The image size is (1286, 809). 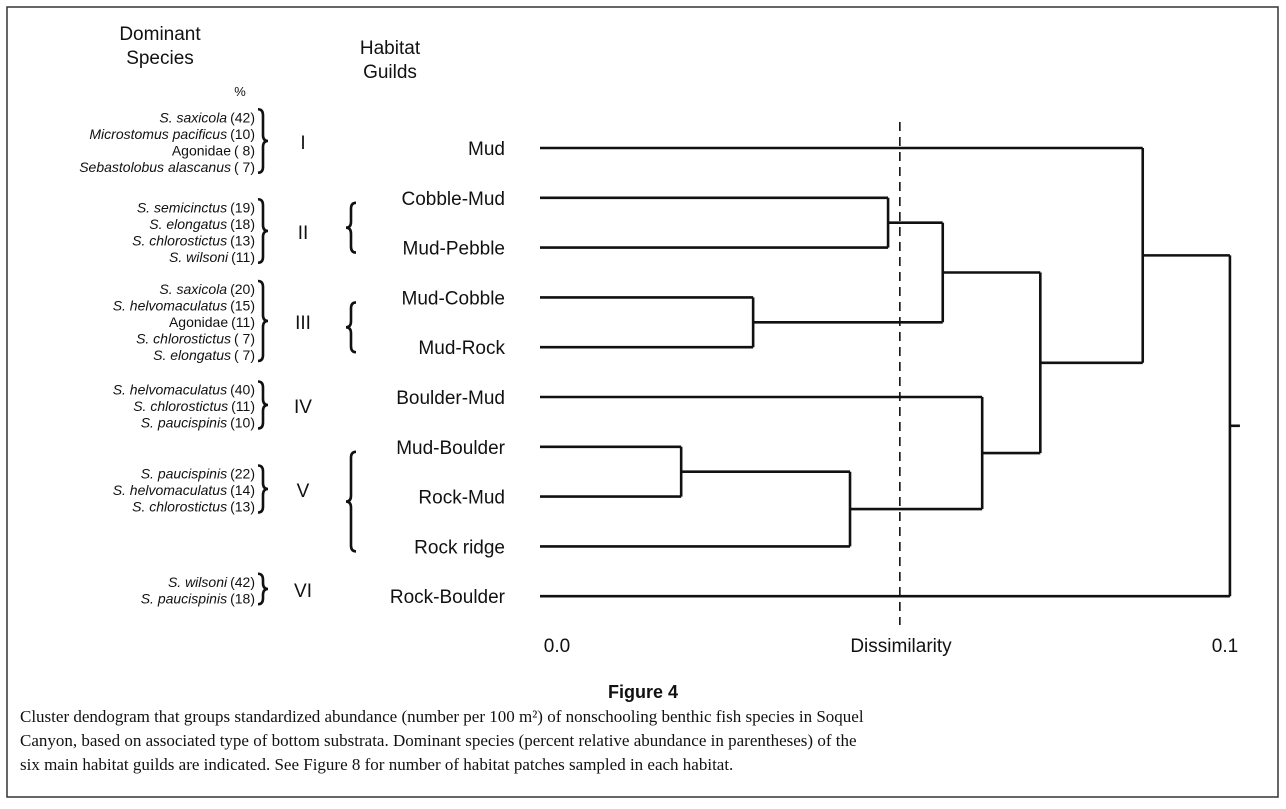 I want to click on x-axis-label: Dissimilarity, so click(x=901, y=646).